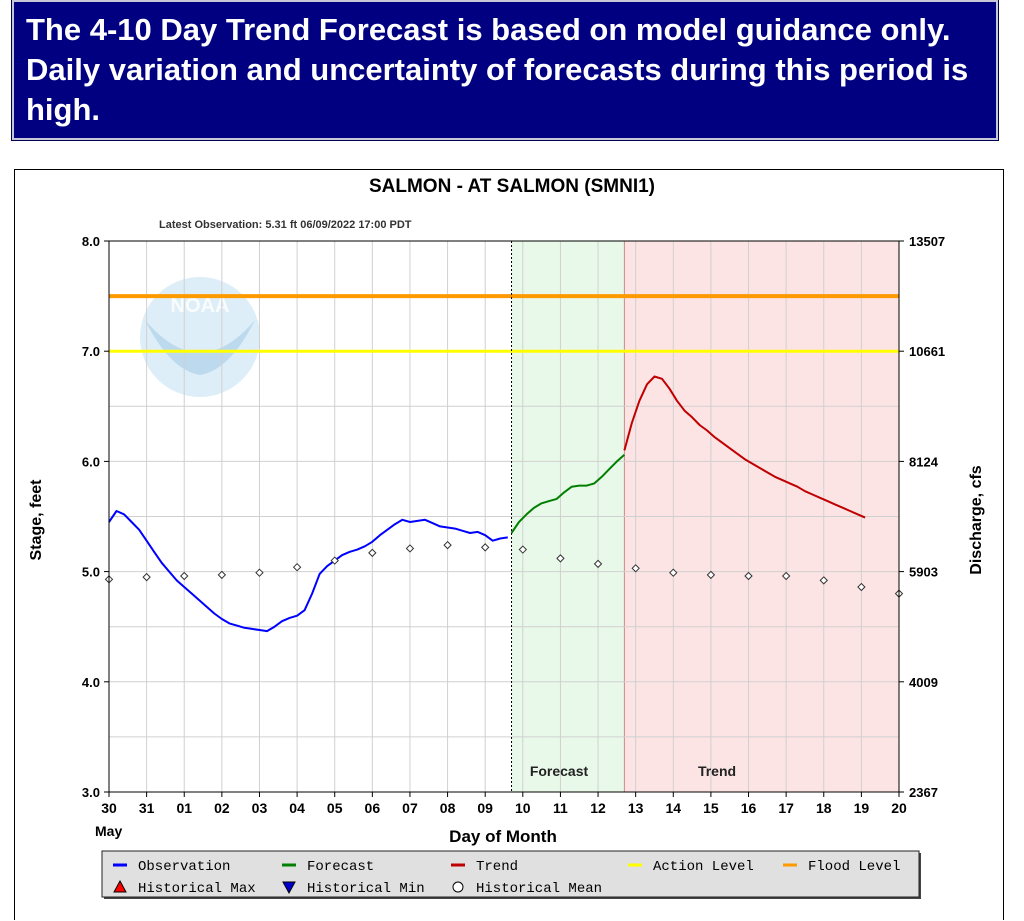  I want to click on legend-historical-max-label: Historical Max, so click(197, 889).